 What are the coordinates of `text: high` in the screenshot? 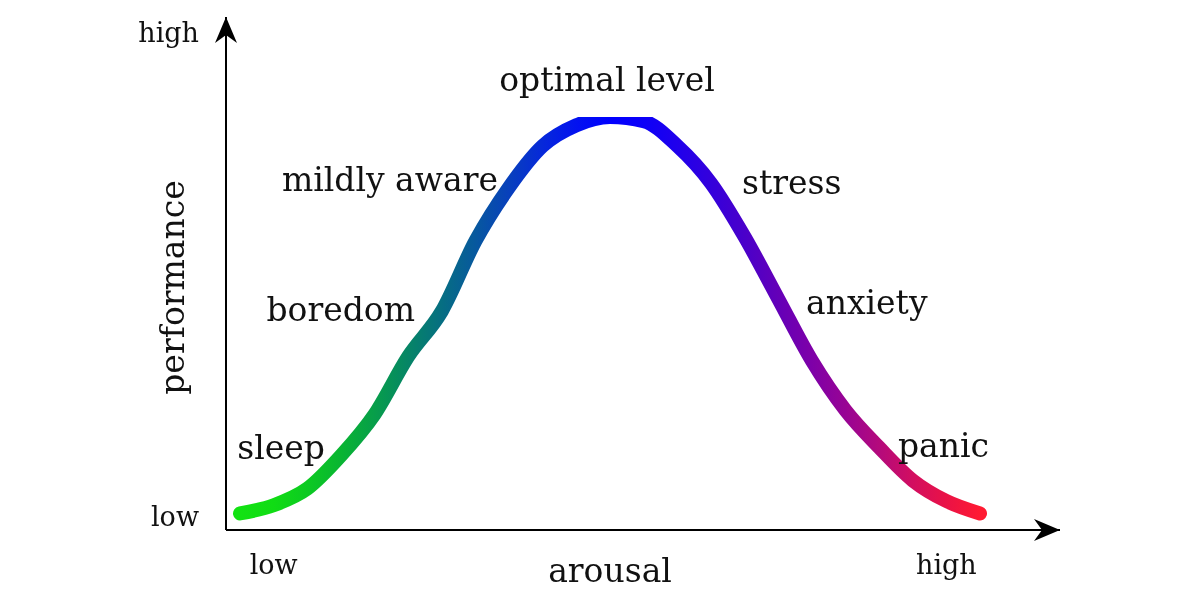 It's located at (168, 33).